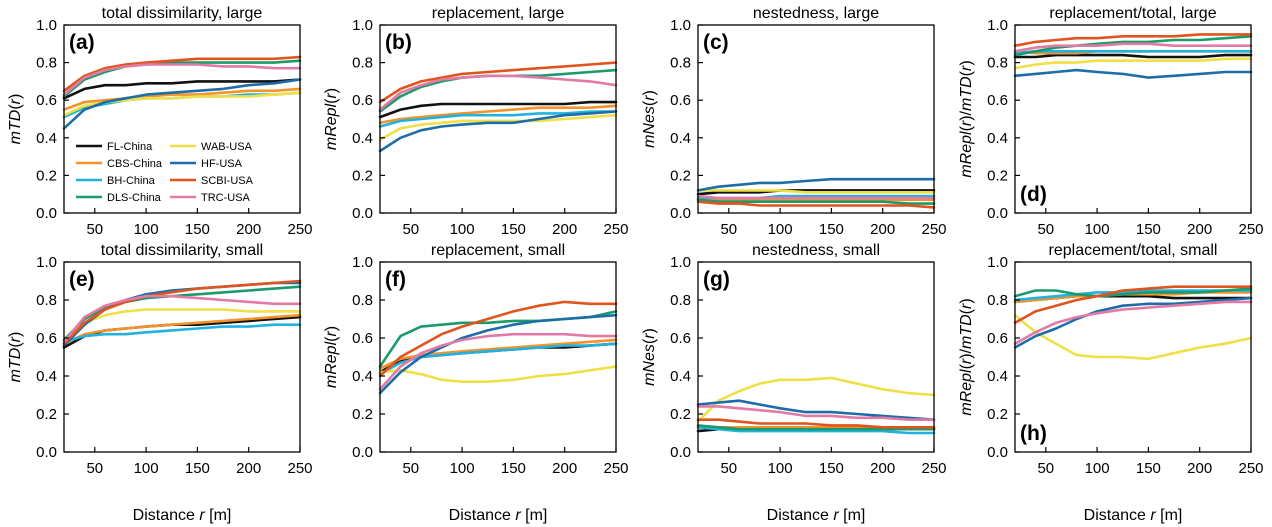 This screenshot has height=527, width=1272. Describe the element at coordinates (649, 357) in the screenshot. I see `y-axis-label: mNes(r)` at that location.